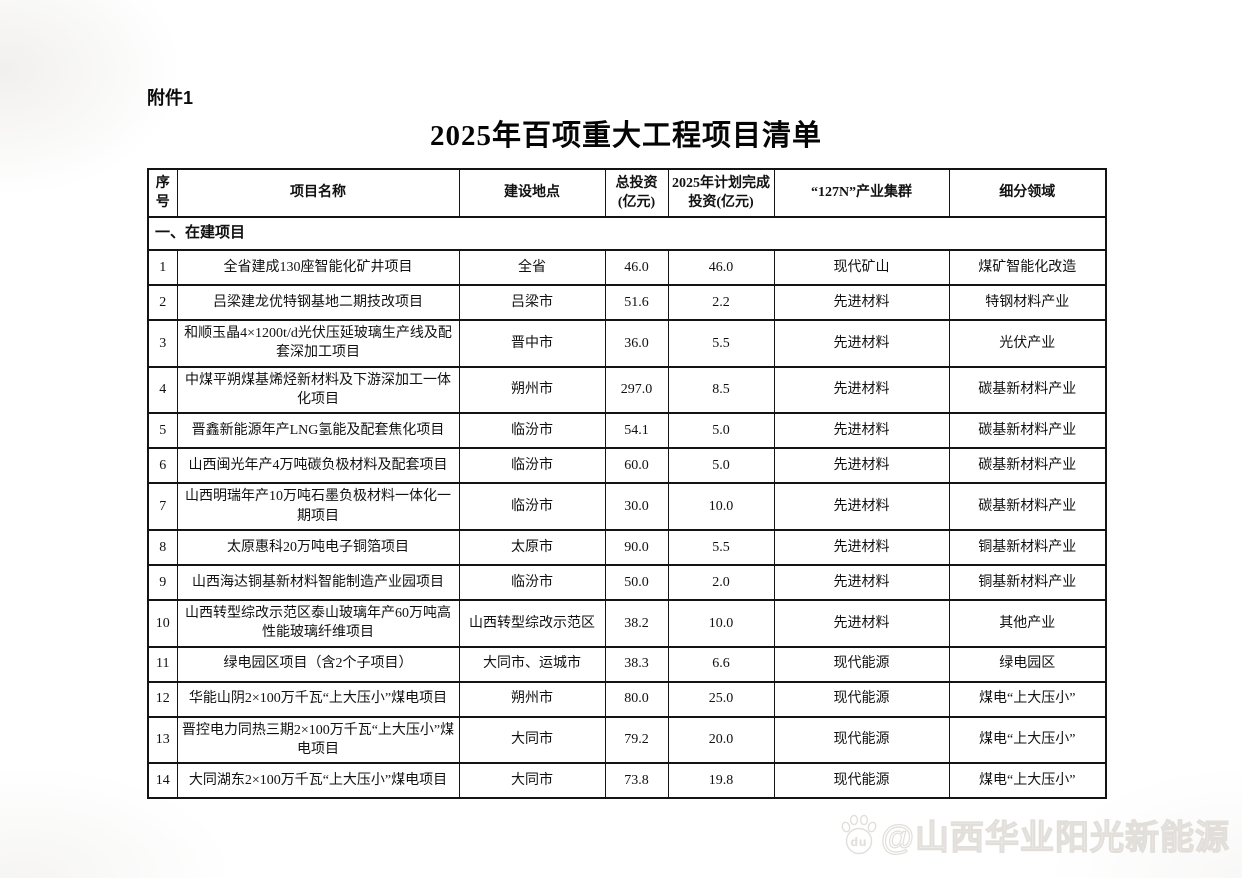 This screenshot has width=1242, height=878. Describe the element at coordinates (532, 547) in the screenshot. I see `cell-location: 太原市` at that location.